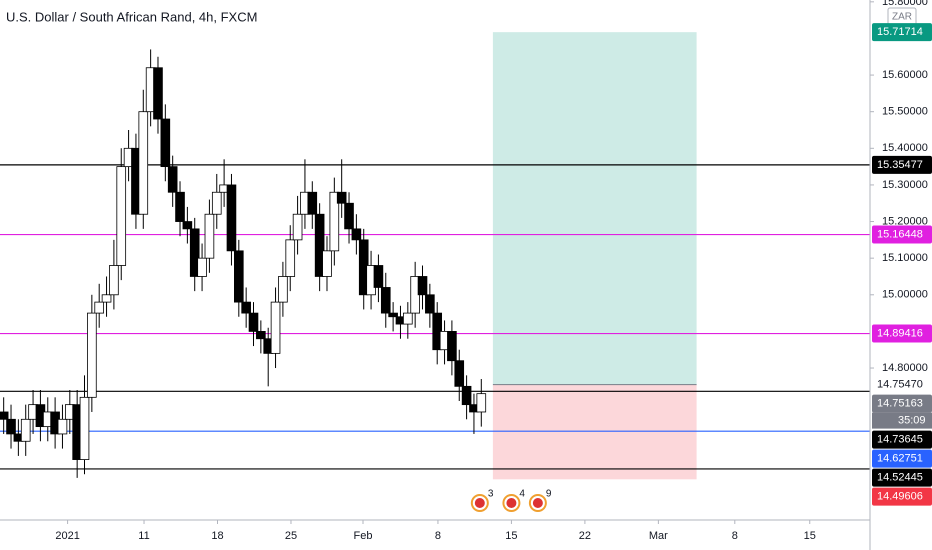  What do you see at coordinates (363, 536) in the screenshot?
I see `x-tick-label: Feb` at bounding box center [363, 536].